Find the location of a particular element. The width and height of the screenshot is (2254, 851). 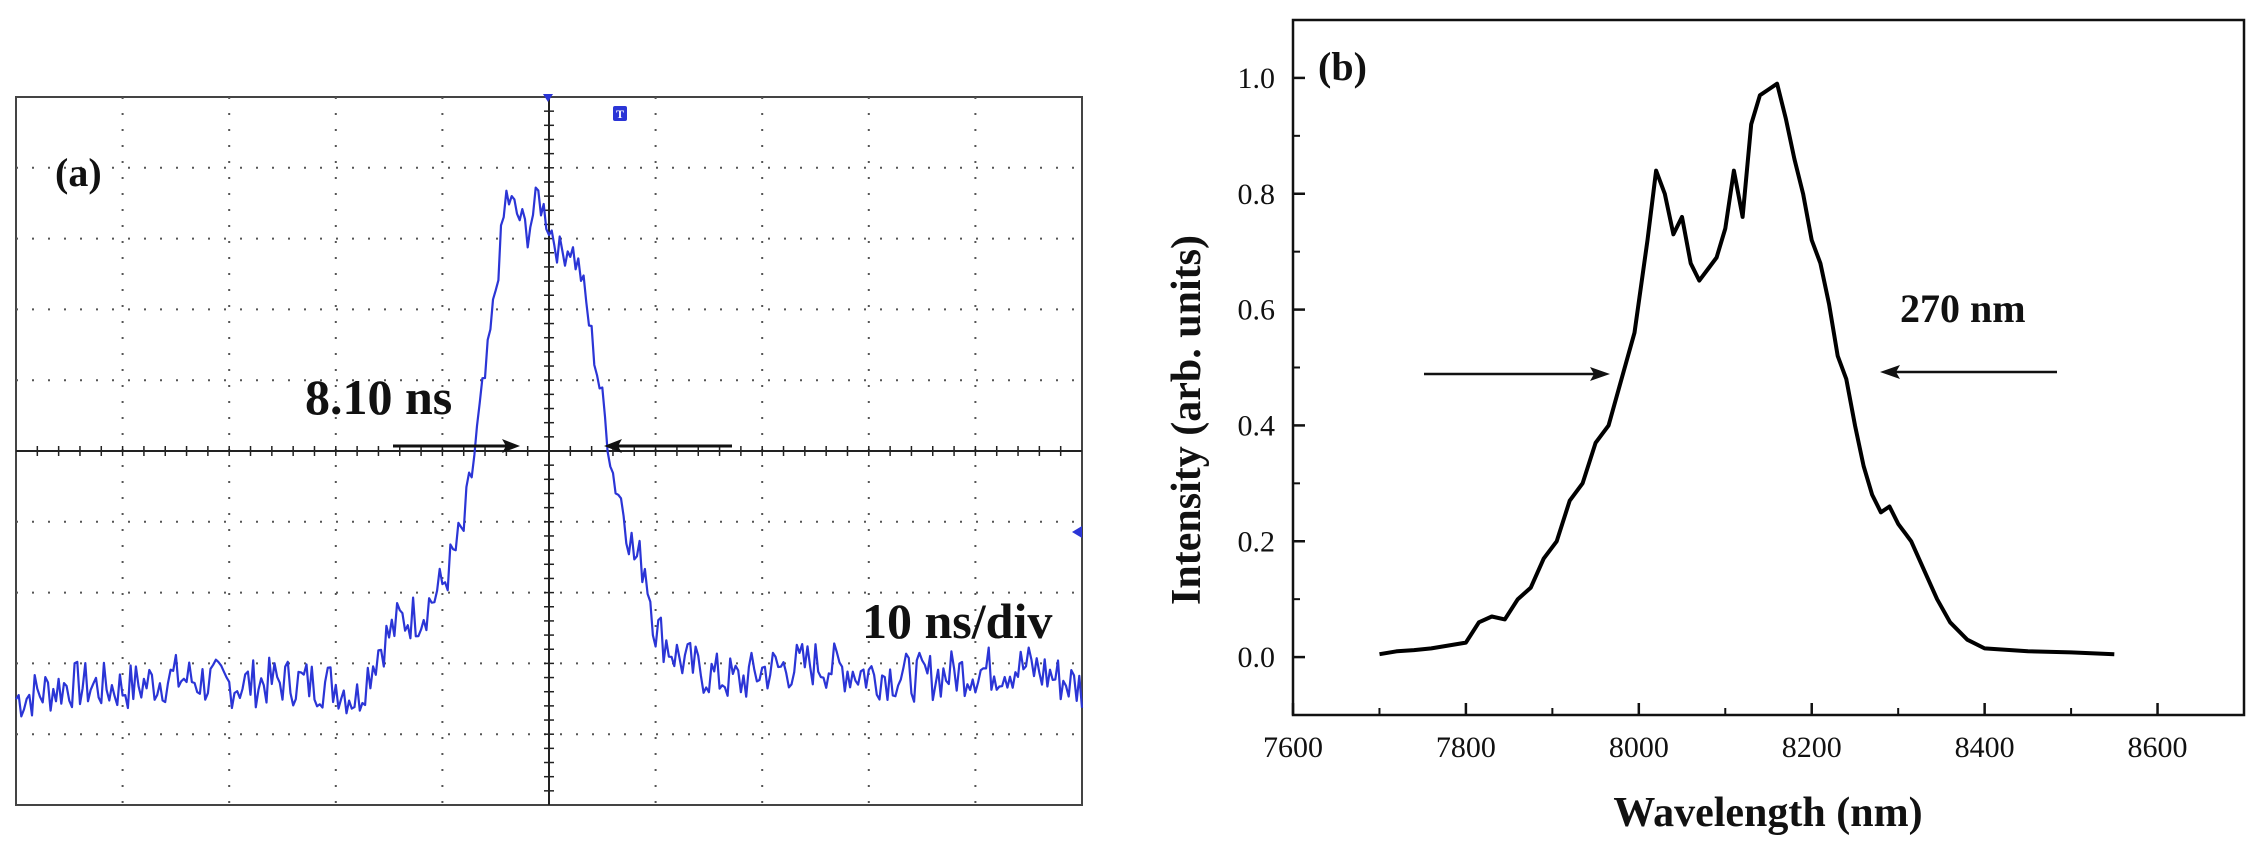

x-tick-label: 8000 is located at coordinates (1639, 747).